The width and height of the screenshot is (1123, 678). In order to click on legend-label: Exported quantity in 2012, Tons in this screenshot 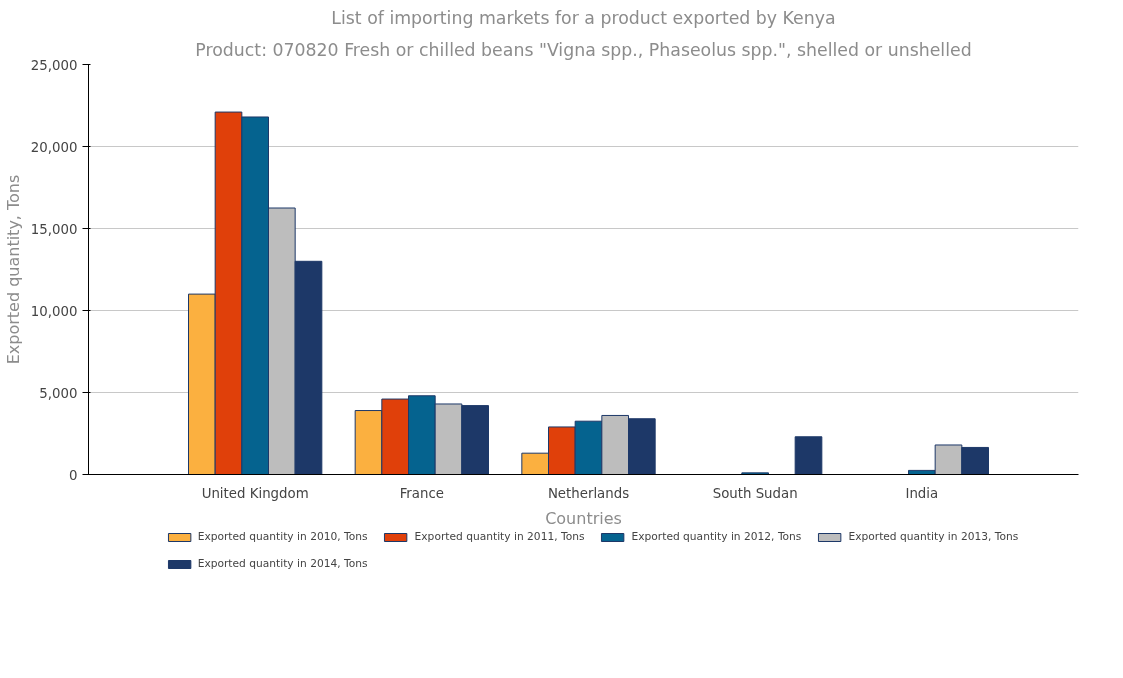, I will do `click(716, 536)`.